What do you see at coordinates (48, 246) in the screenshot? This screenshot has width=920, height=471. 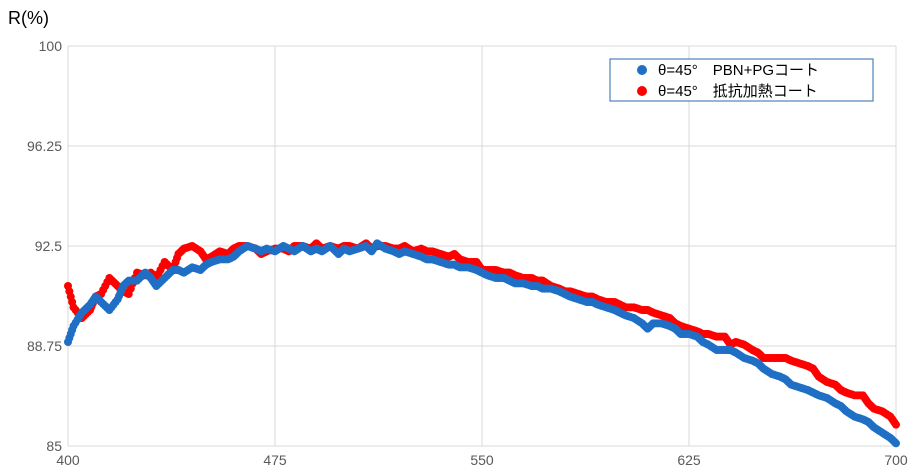 I see `y-tick-label: 92.5` at bounding box center [48, 246].